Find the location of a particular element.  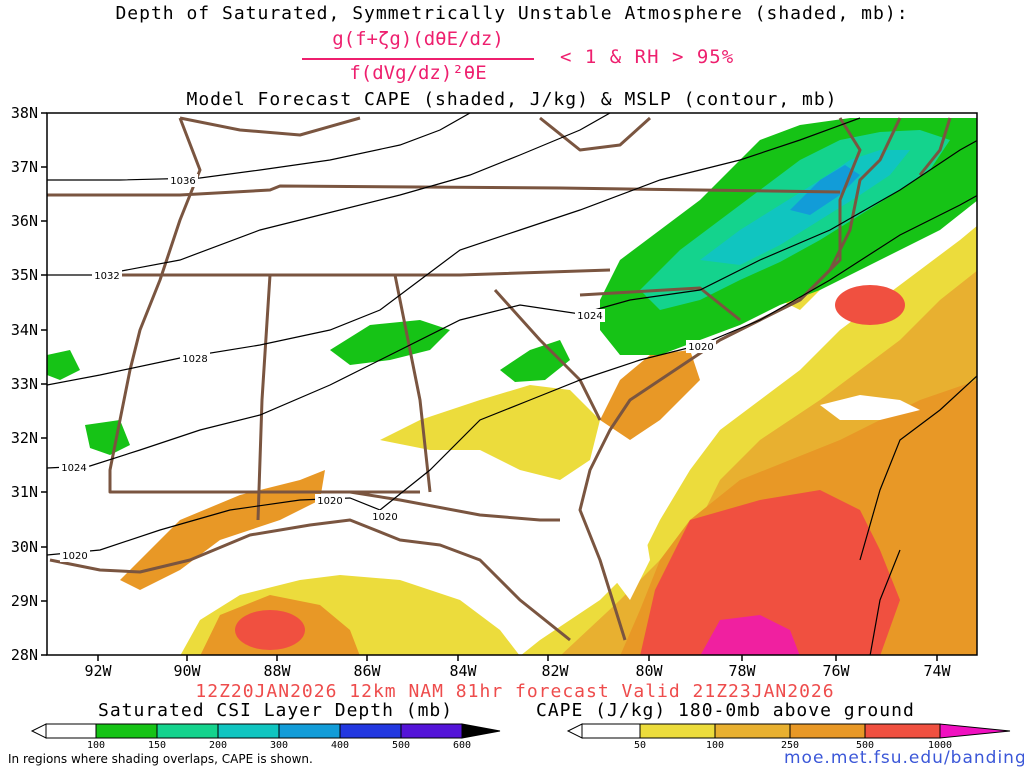

lat-label: 29N is located at coordinates (24, 601).